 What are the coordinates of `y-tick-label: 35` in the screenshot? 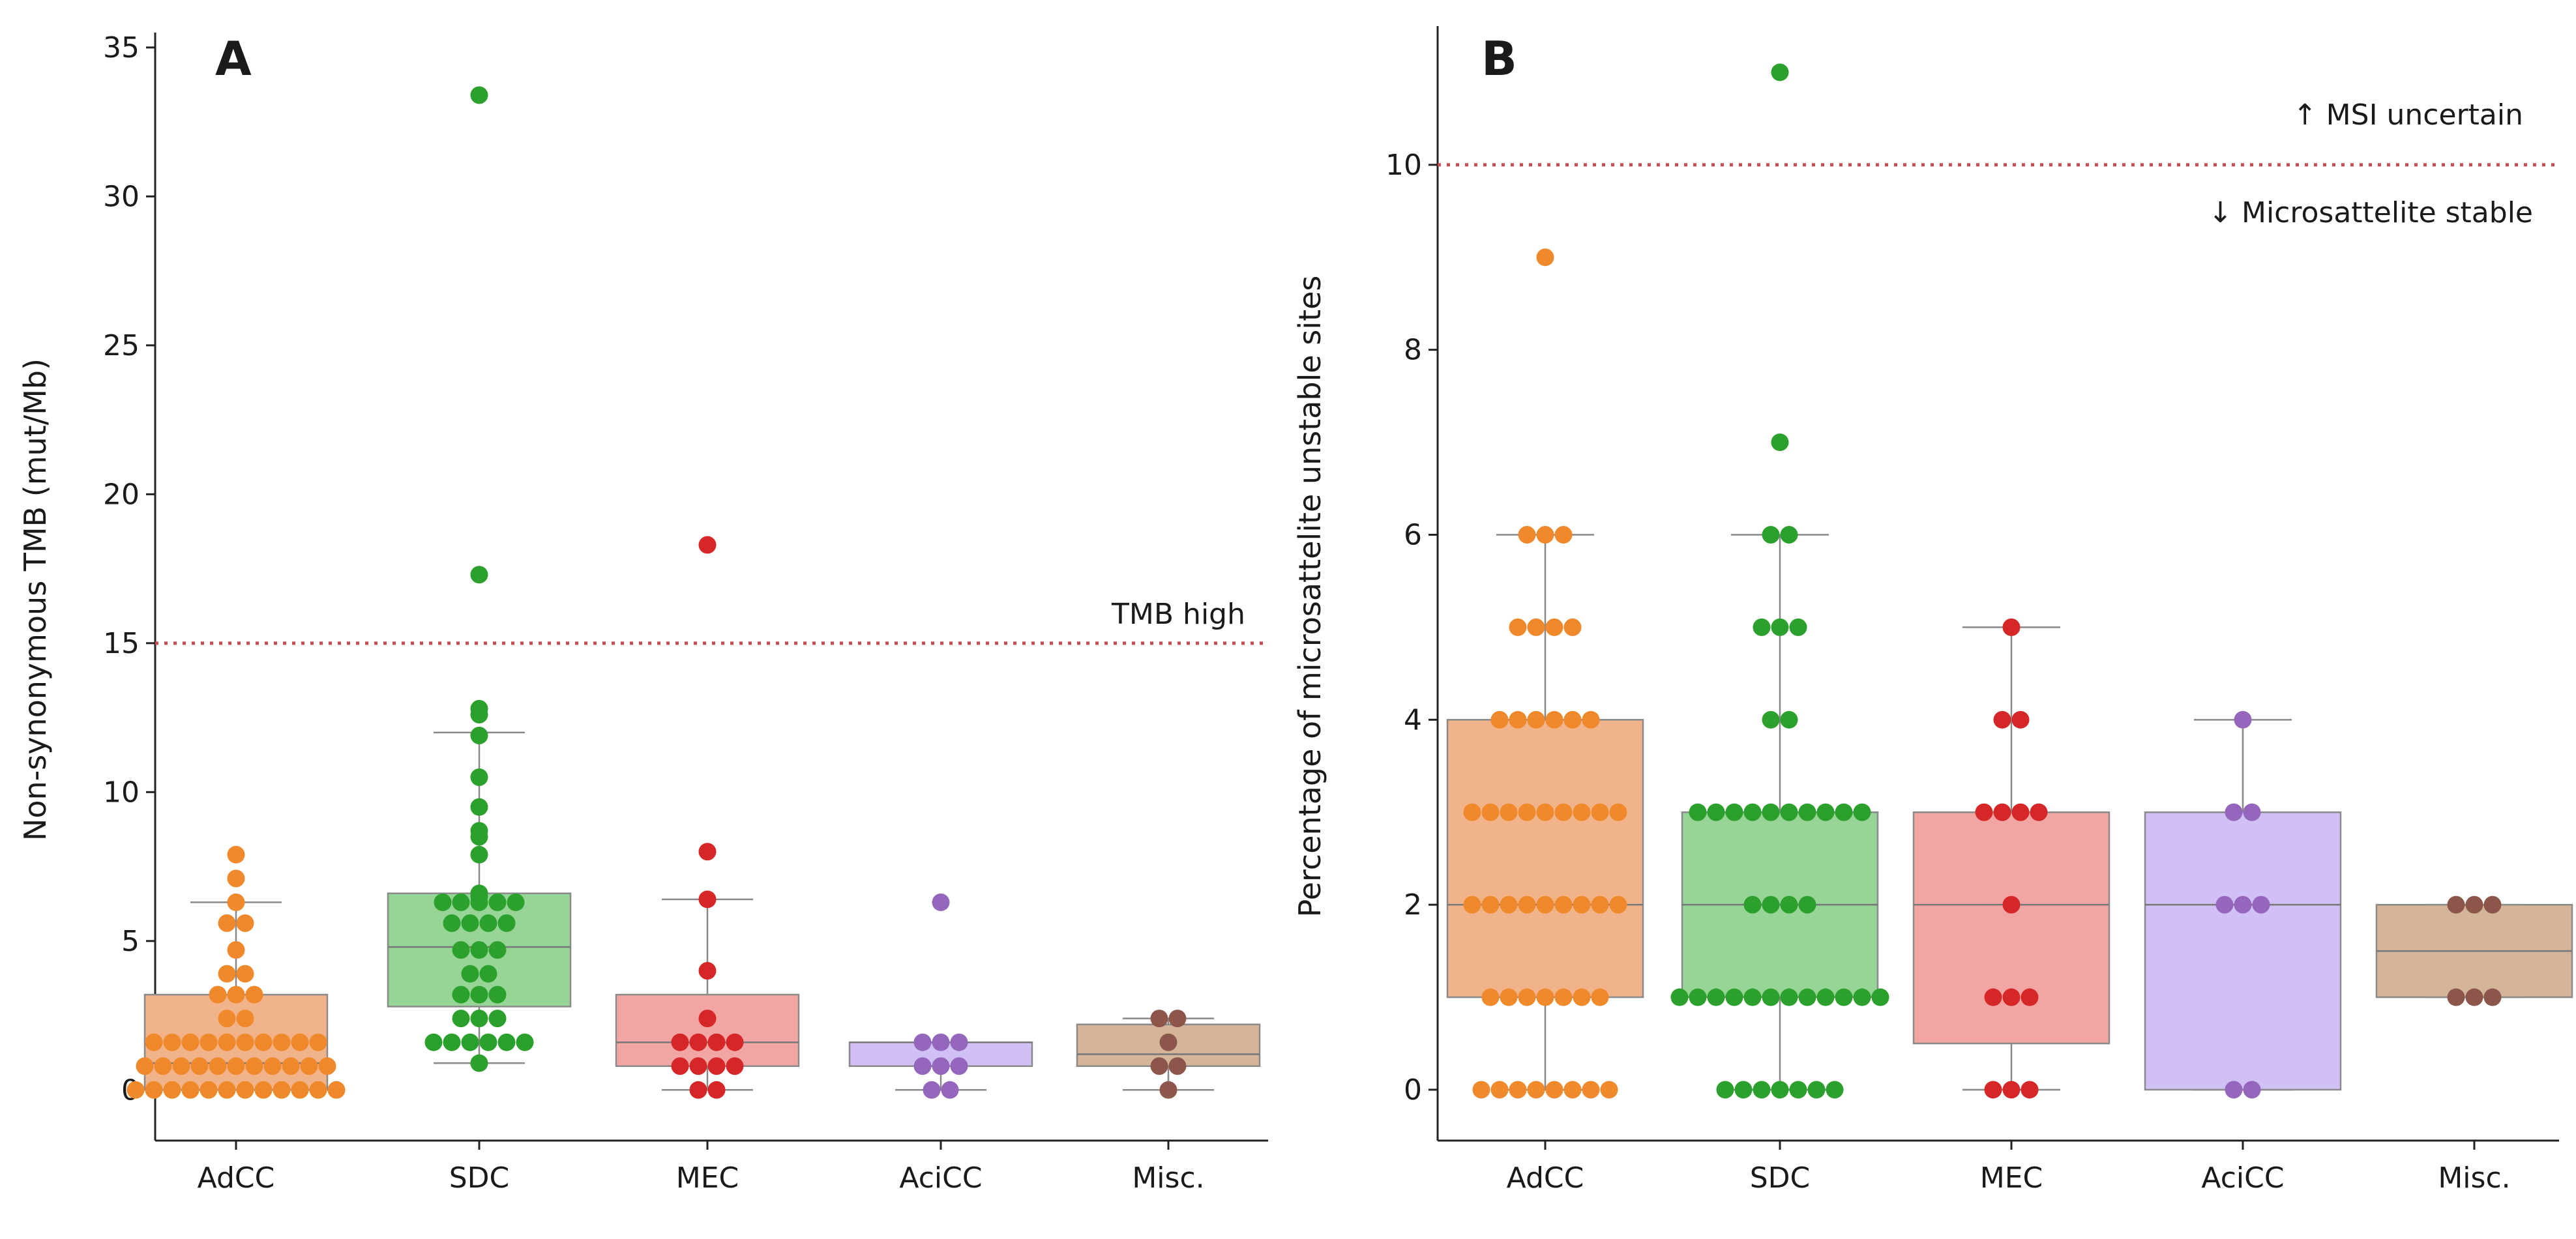 It's located at (121, 48).